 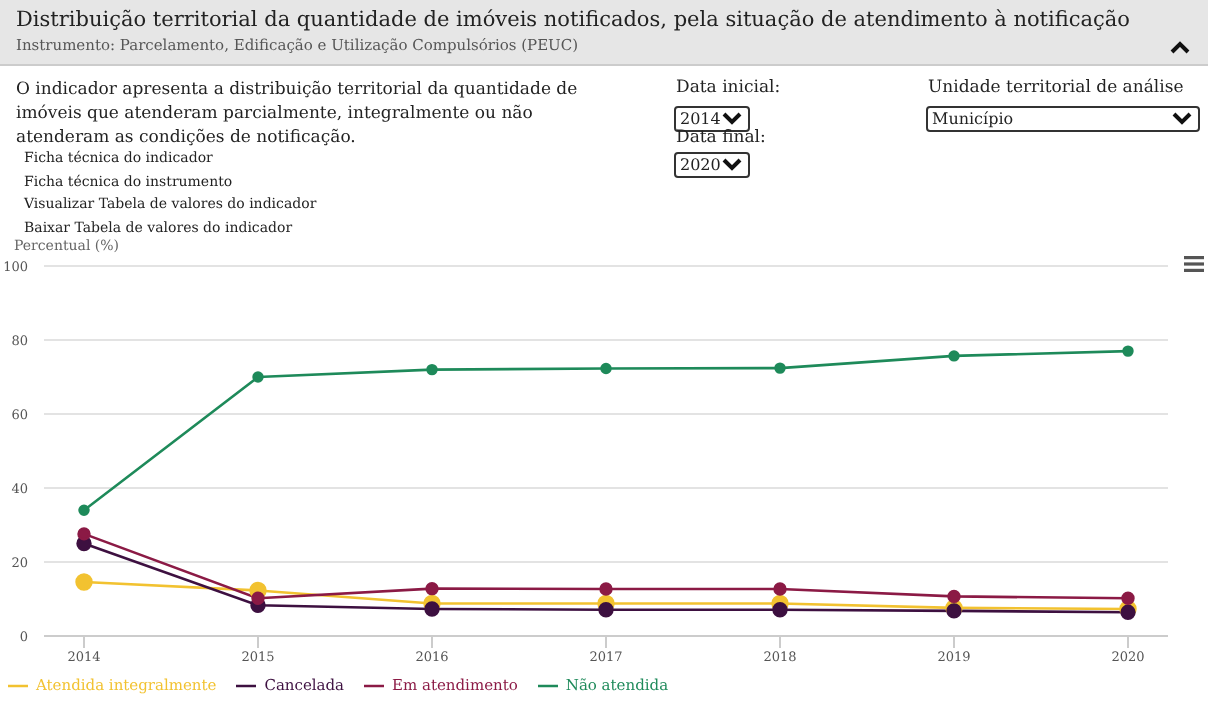 I want to click on chart-title: Distribuição territorial da quantidade de imóveis notificados, pela situação de atendimento à notificação, so click(x=573, y=20).